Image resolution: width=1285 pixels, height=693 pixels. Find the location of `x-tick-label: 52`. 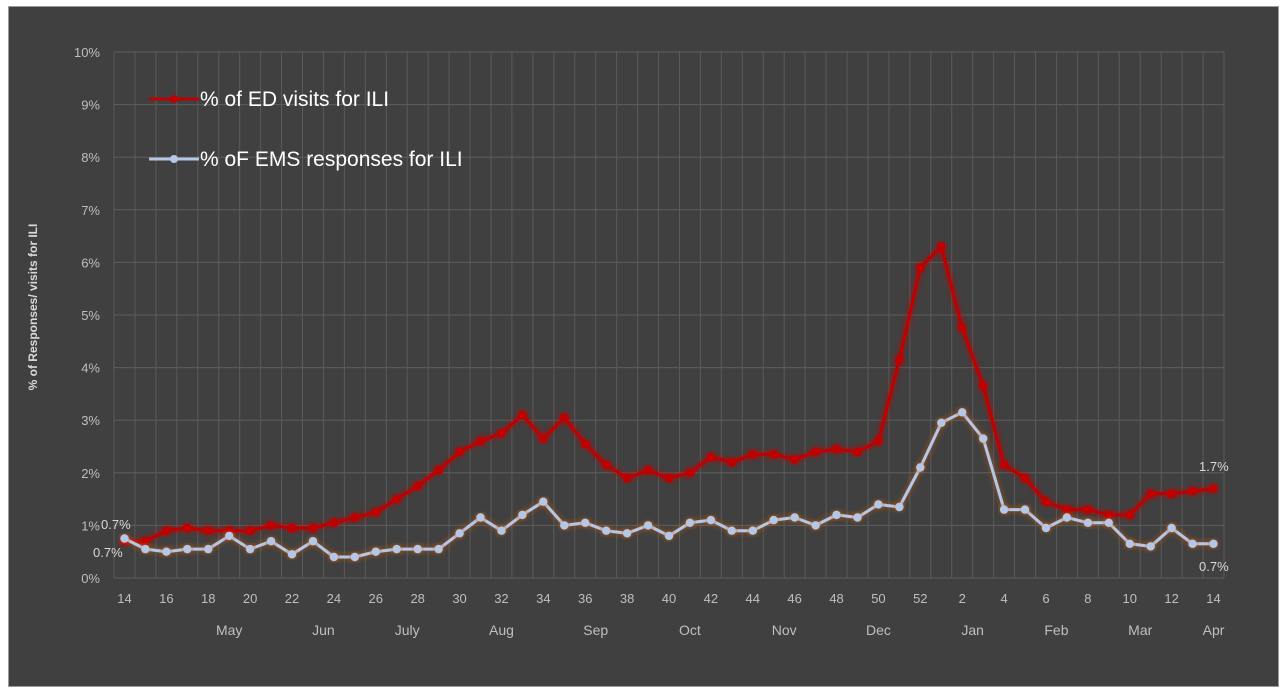

x-tick-label: 52 is located at coordinates (920, 598).